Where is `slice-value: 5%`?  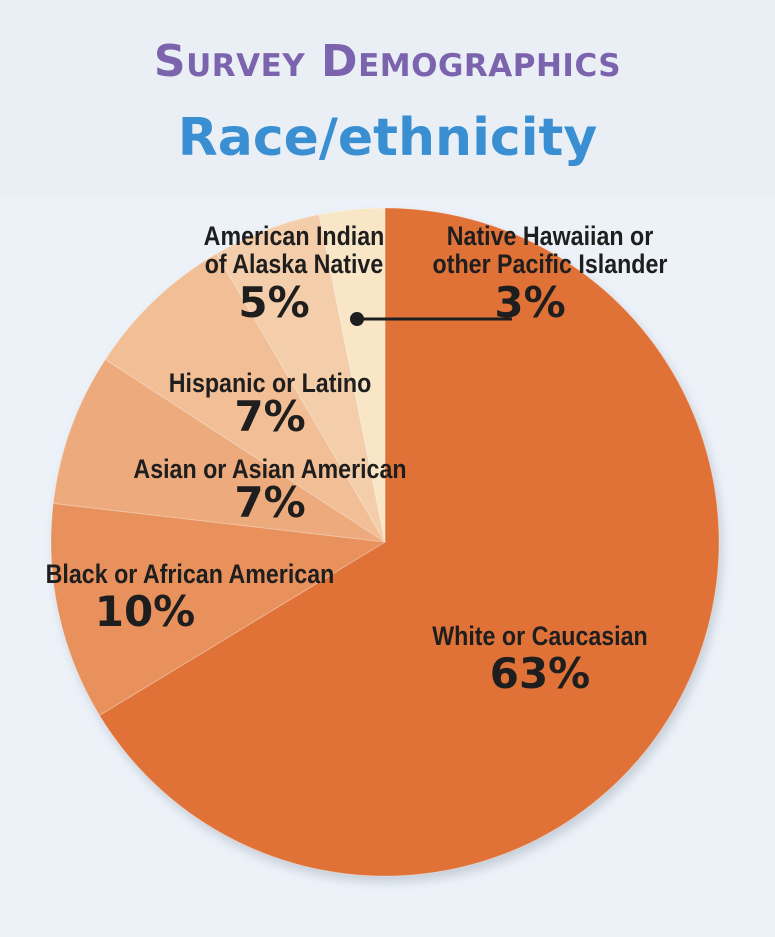
slice-value: 5% is located at coordinates (274, 302).